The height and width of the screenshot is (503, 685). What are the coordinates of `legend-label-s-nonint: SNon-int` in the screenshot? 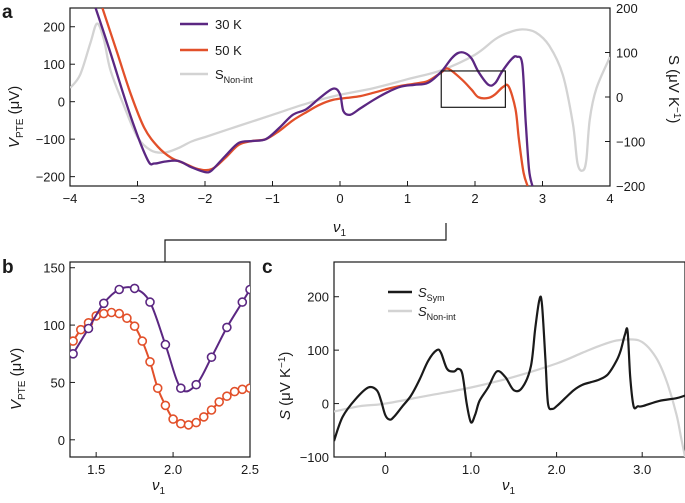 It's located at (234, 76).